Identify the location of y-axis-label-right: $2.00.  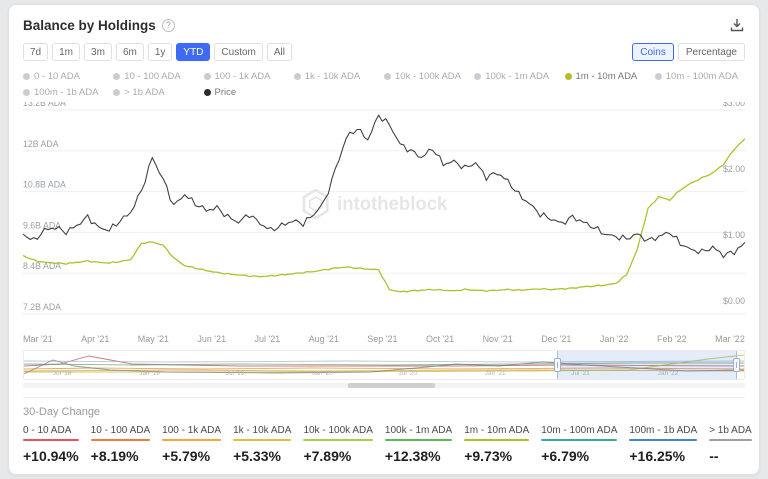
(734, 169).